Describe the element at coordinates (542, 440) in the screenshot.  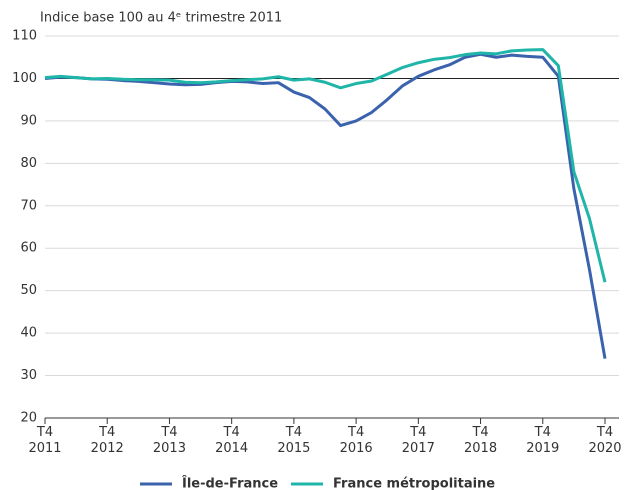
I see `x-tick-label: T4 2019` at that location.